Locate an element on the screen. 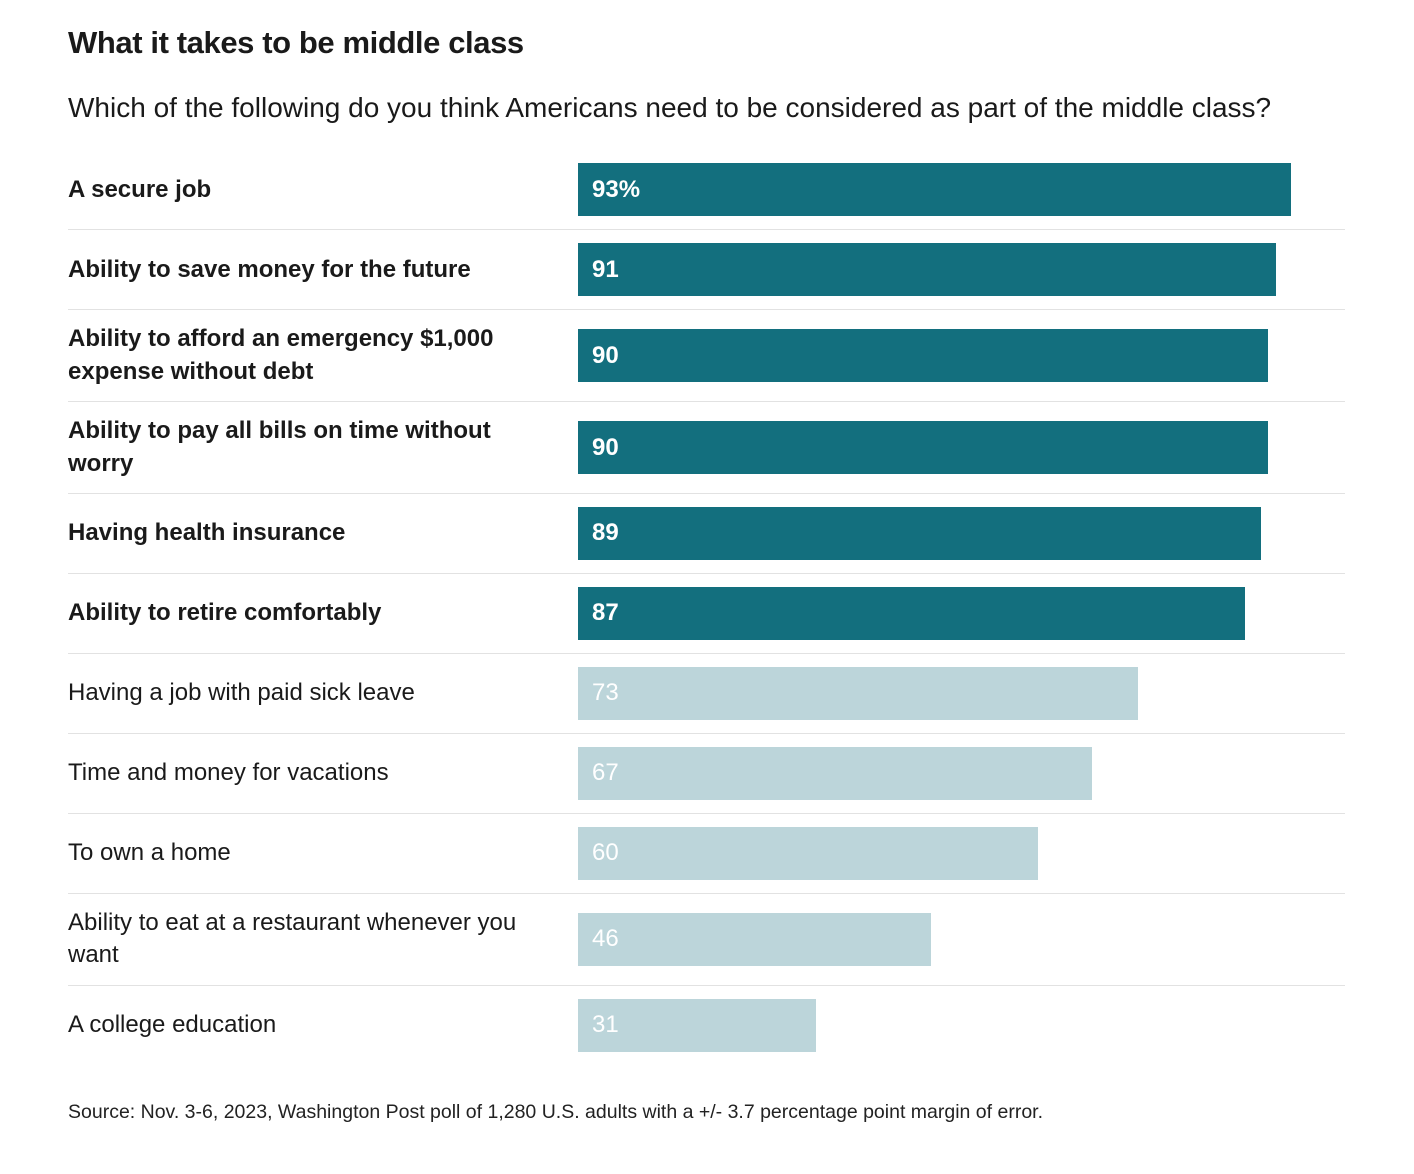 This screenshot has width=1414, height=1174. bar-label: Ability to retire comfortably is located at coordinates (225, 613).